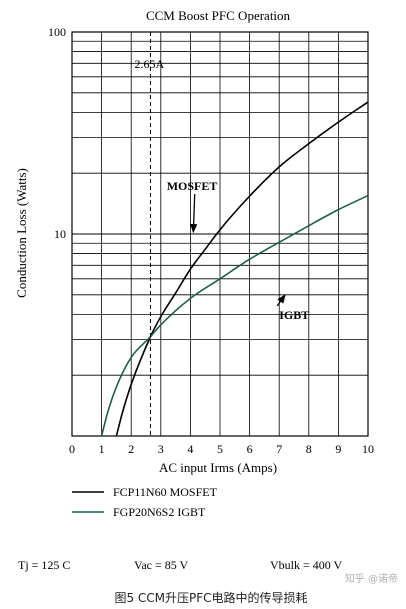 This screenshot has height=609, width=406. Describe the element at coordinates (371, 578) in the screenshot. I see `watermark: 知乎 @诺帝` at that location.